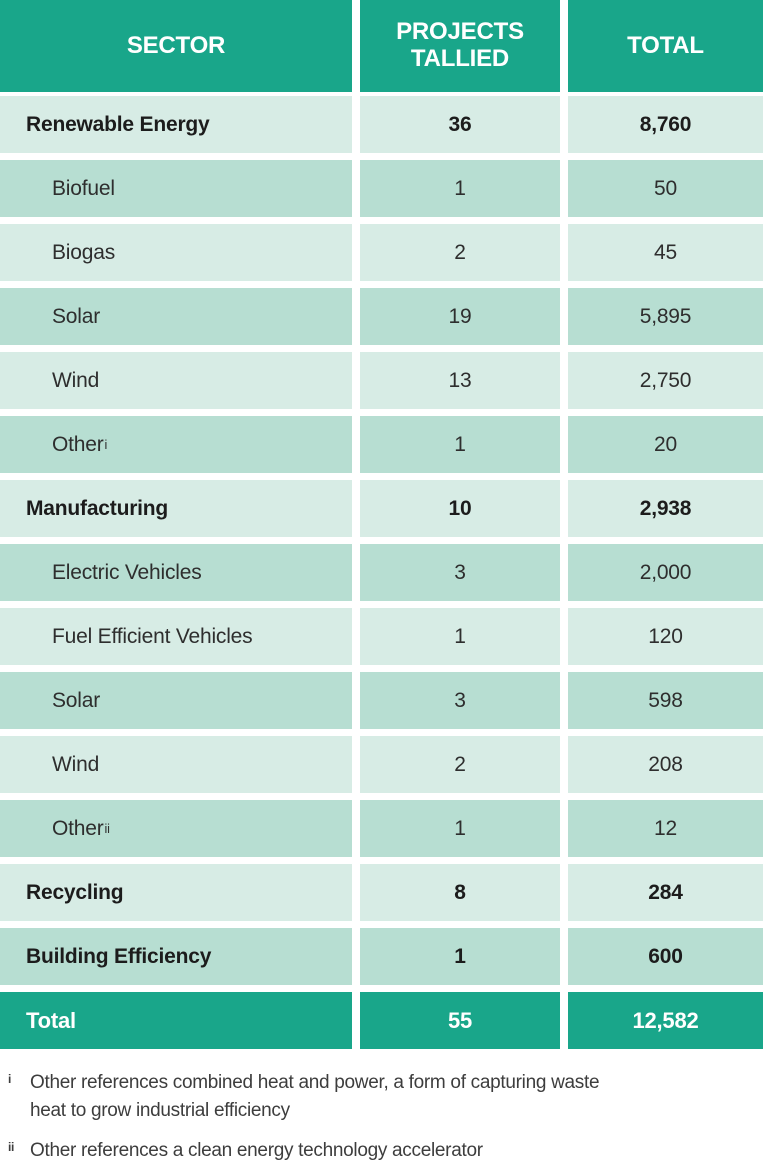  Describe the element at coordinates (119, 956) in the screenshot. I see `sector-label: Building Efficiency` at that location.